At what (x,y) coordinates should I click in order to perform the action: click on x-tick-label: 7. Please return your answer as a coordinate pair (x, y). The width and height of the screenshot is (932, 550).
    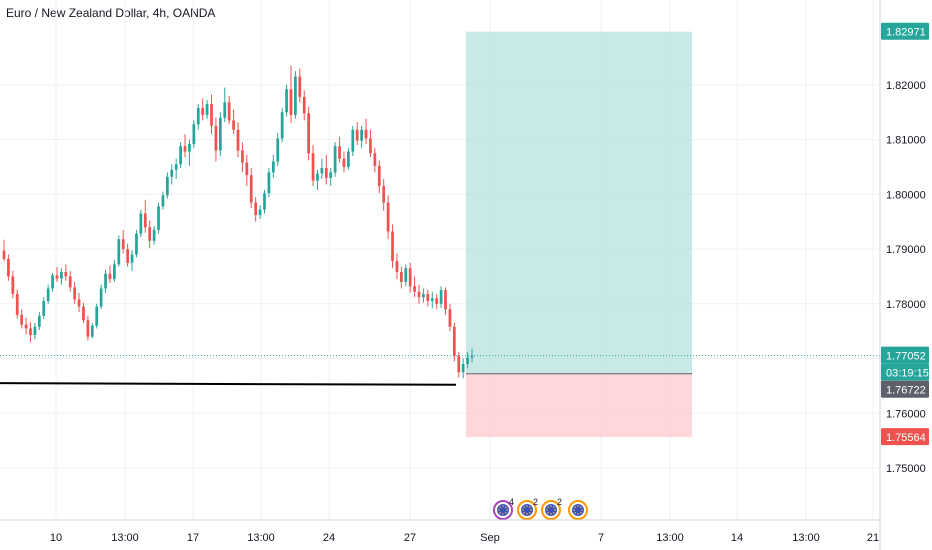
    Looking at the image, I should click on (601, 538).